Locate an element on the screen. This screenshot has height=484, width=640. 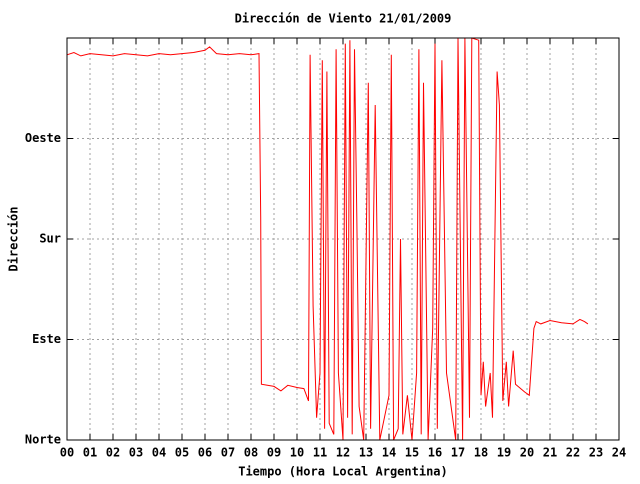
x-tick-label: 22 is located at coordinates (573, 453).